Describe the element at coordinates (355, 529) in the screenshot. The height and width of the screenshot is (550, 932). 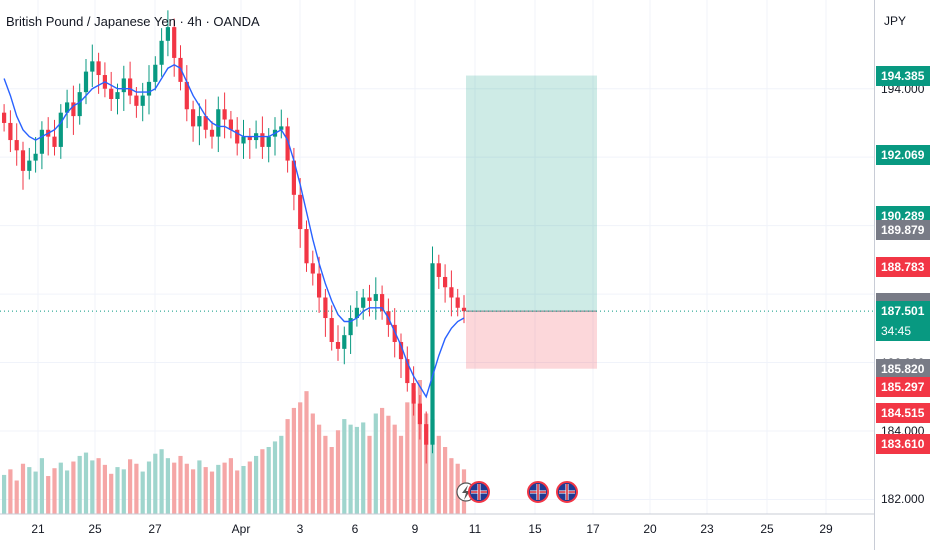
I see `time-axis-tick: 6` at that location.